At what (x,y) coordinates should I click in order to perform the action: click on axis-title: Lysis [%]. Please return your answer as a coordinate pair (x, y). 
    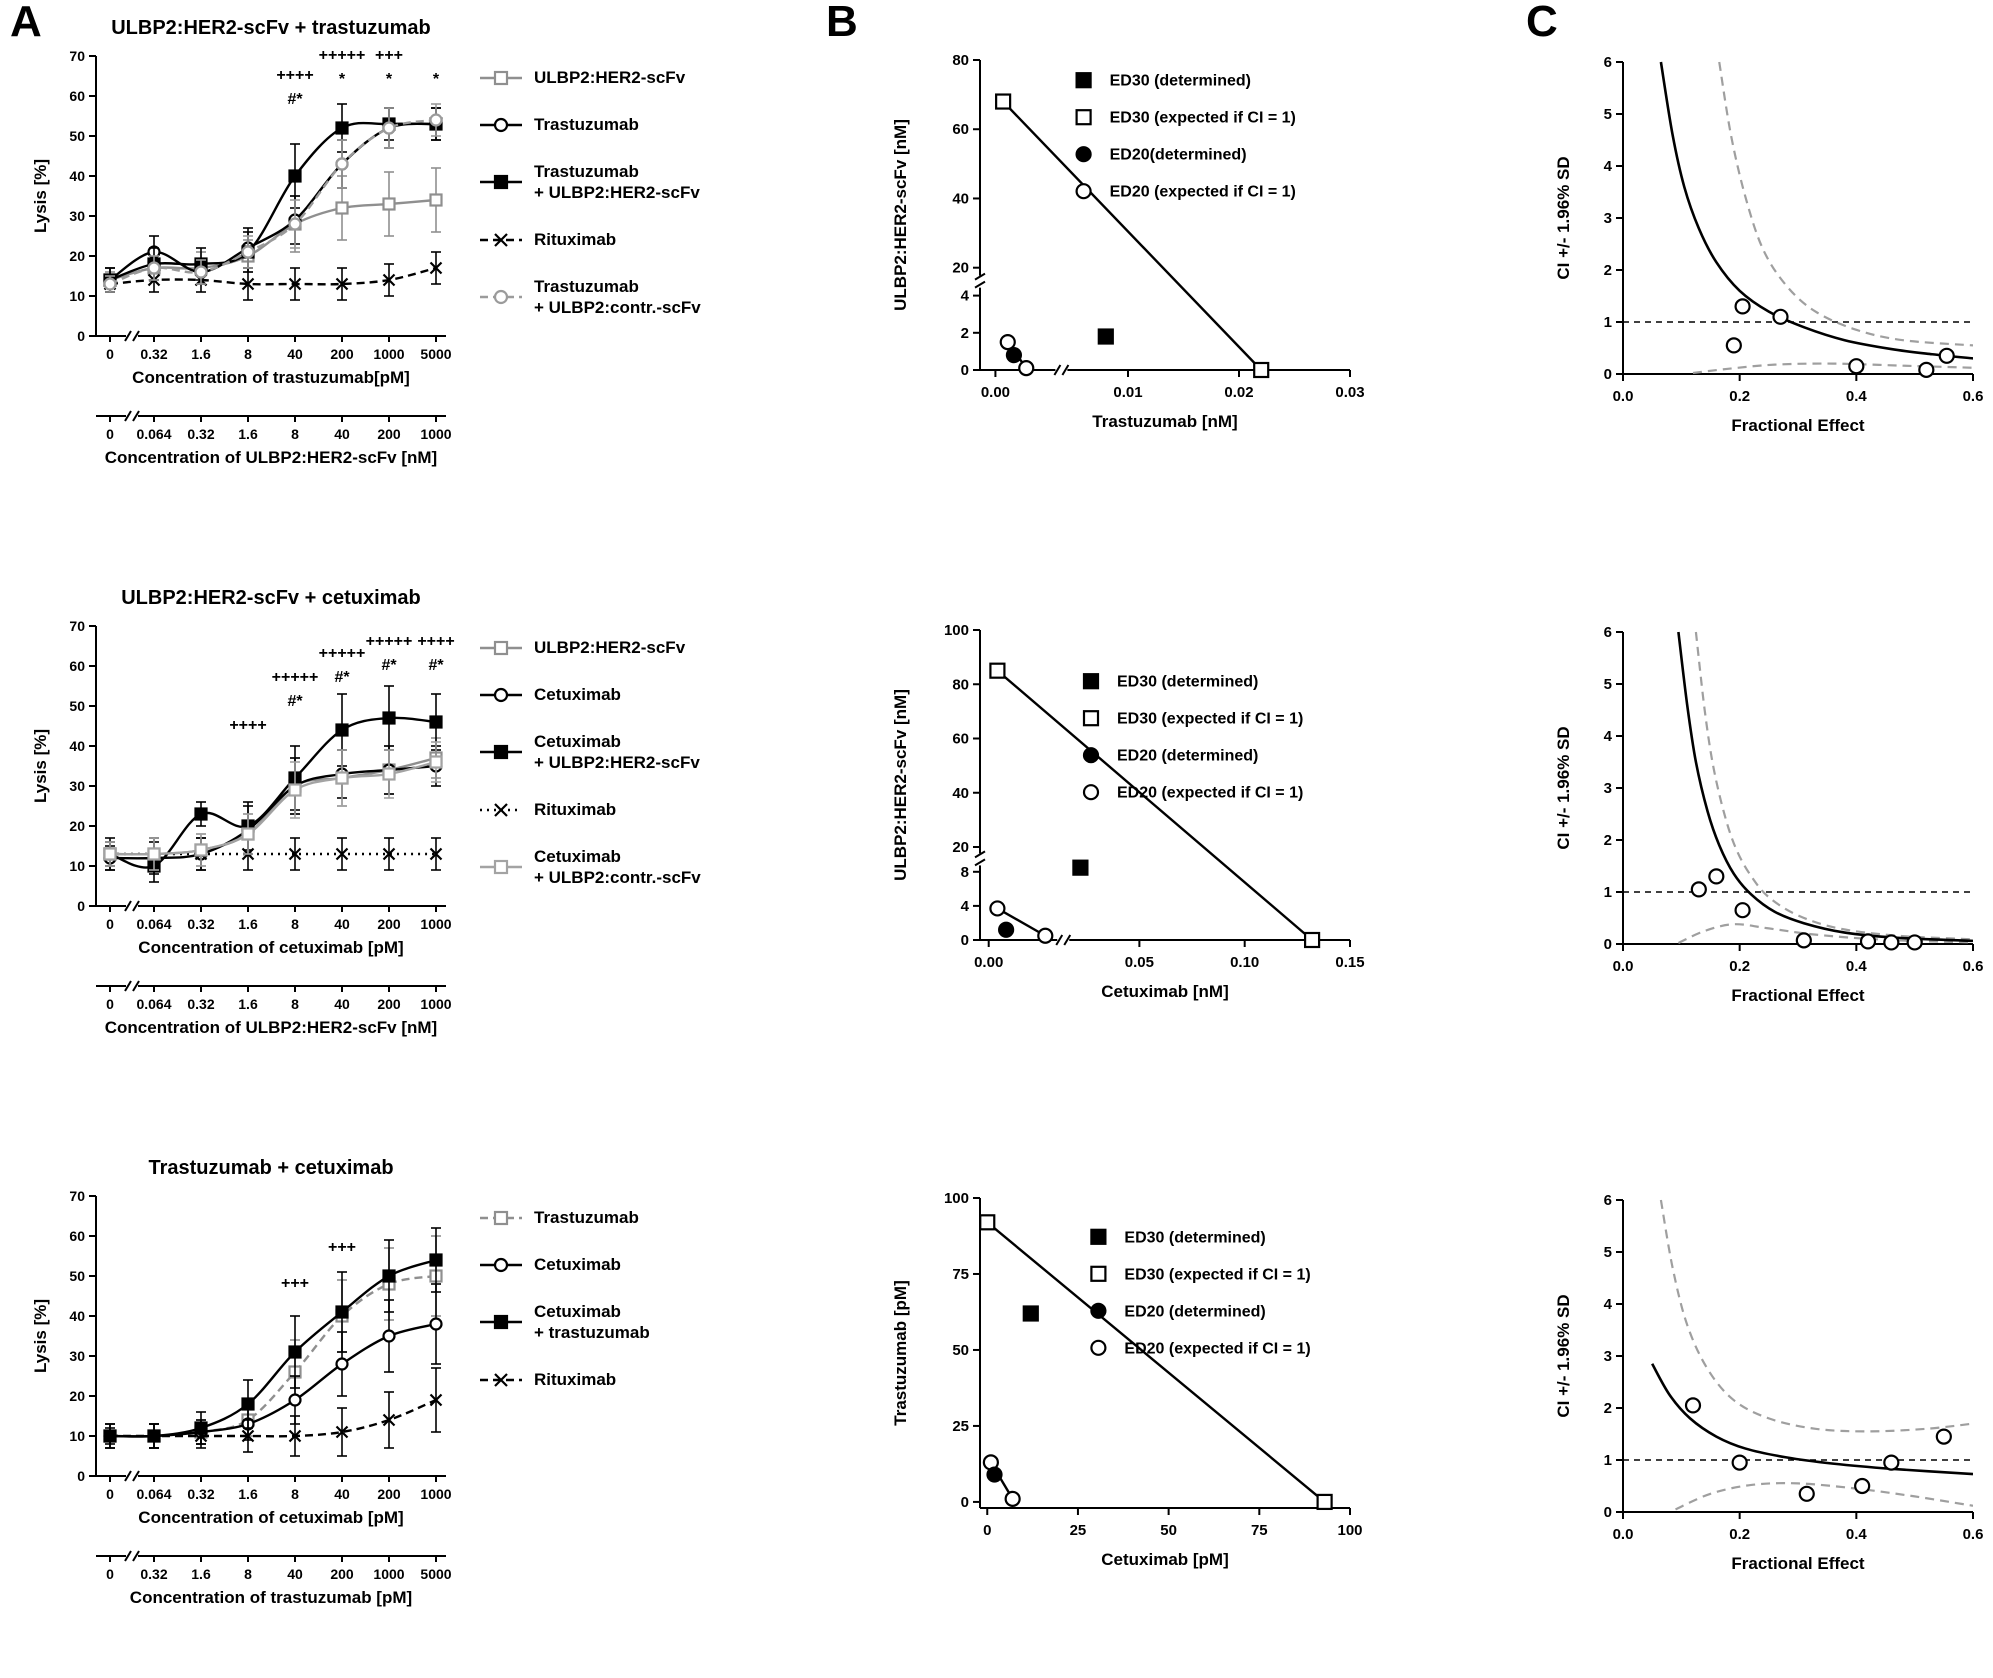
    Looking at the image, I should click on (40, 1336).